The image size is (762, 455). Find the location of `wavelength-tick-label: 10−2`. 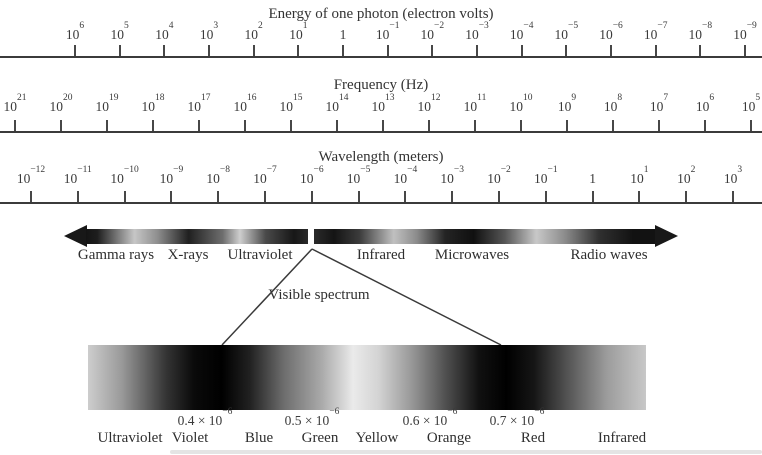

wavelength-tick-label: 10−2 is located at coordinates (499, 175).